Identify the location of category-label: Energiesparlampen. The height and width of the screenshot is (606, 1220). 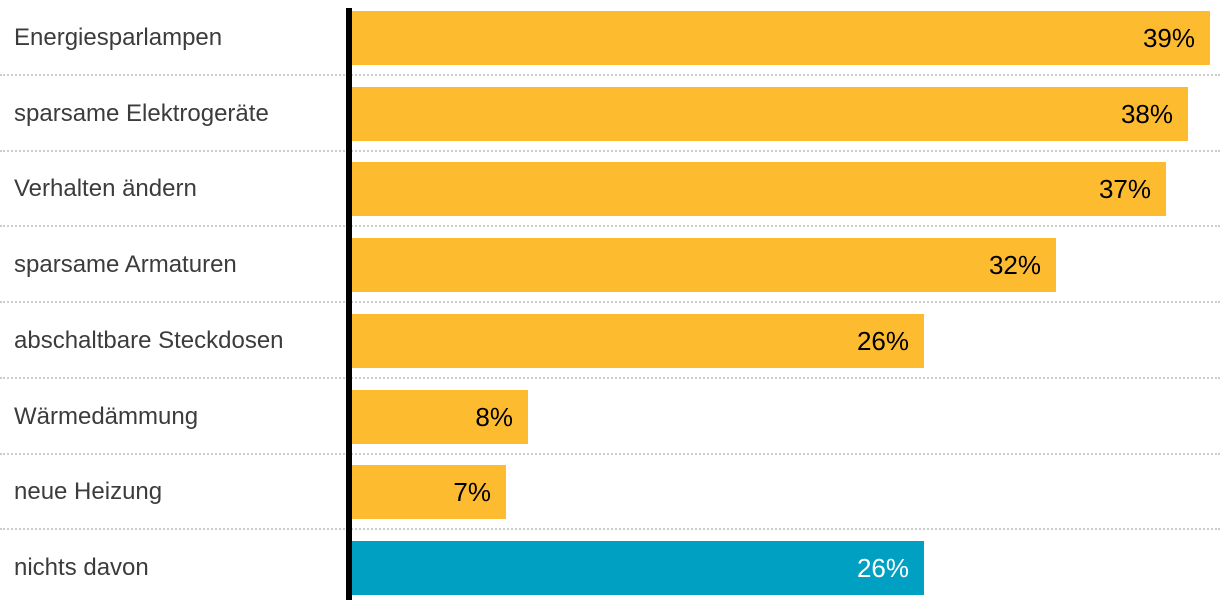
(118, 37).